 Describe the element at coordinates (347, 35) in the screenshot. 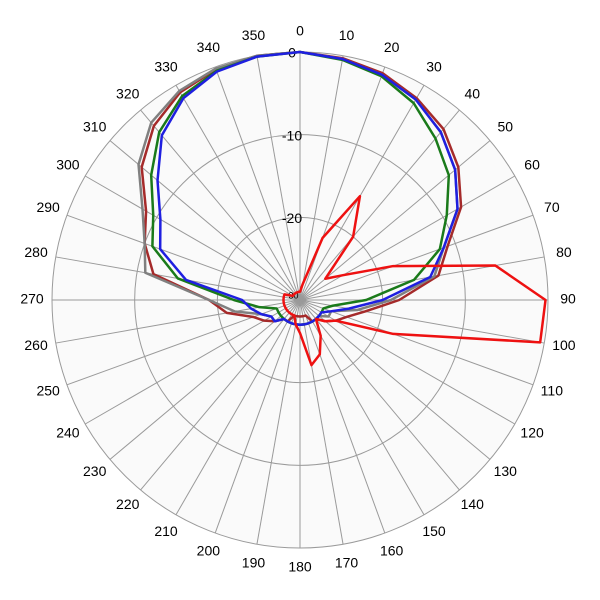

I see `angle-label: 10` at that location.